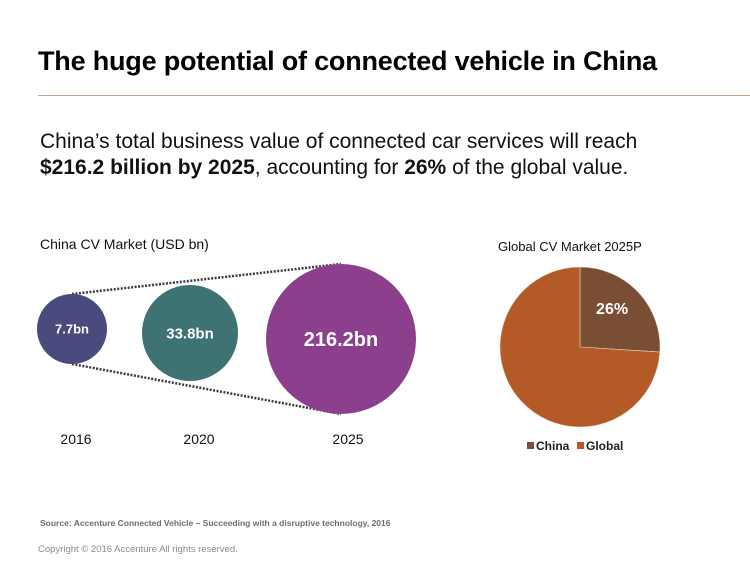  Describe the element at coordinates (537, 167) in the screenshot. I see `summary-end: of the global value.` at that location.